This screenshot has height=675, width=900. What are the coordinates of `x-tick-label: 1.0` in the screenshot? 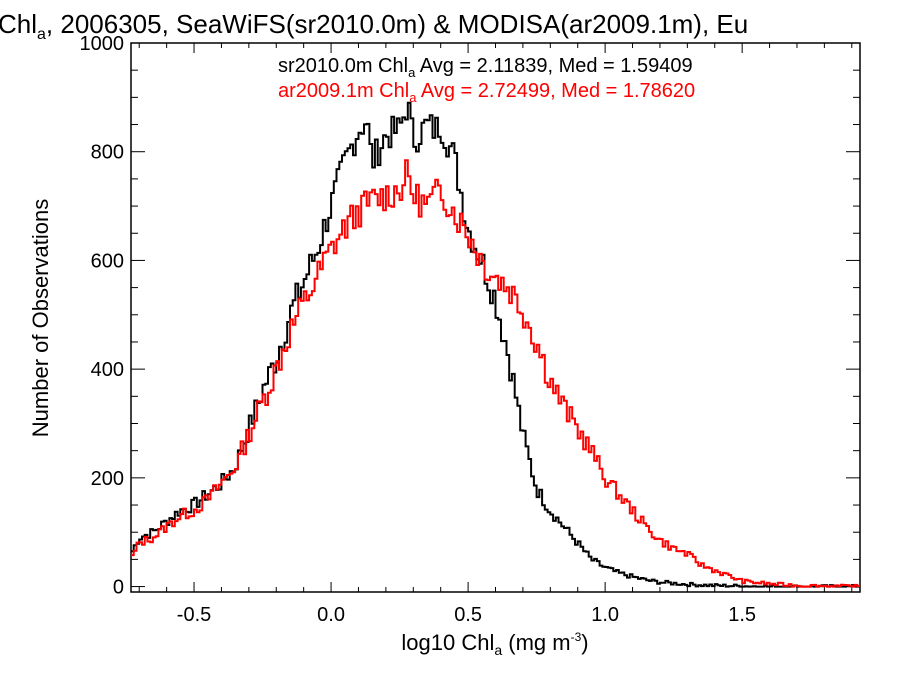 It's located at (605, 615).